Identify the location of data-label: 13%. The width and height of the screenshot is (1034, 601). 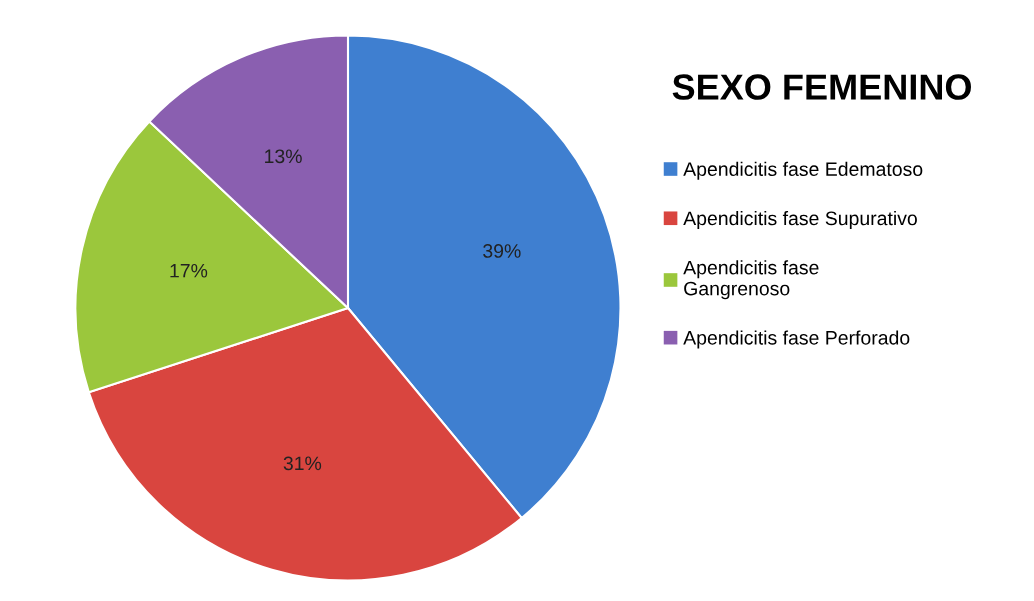
(283, 156).